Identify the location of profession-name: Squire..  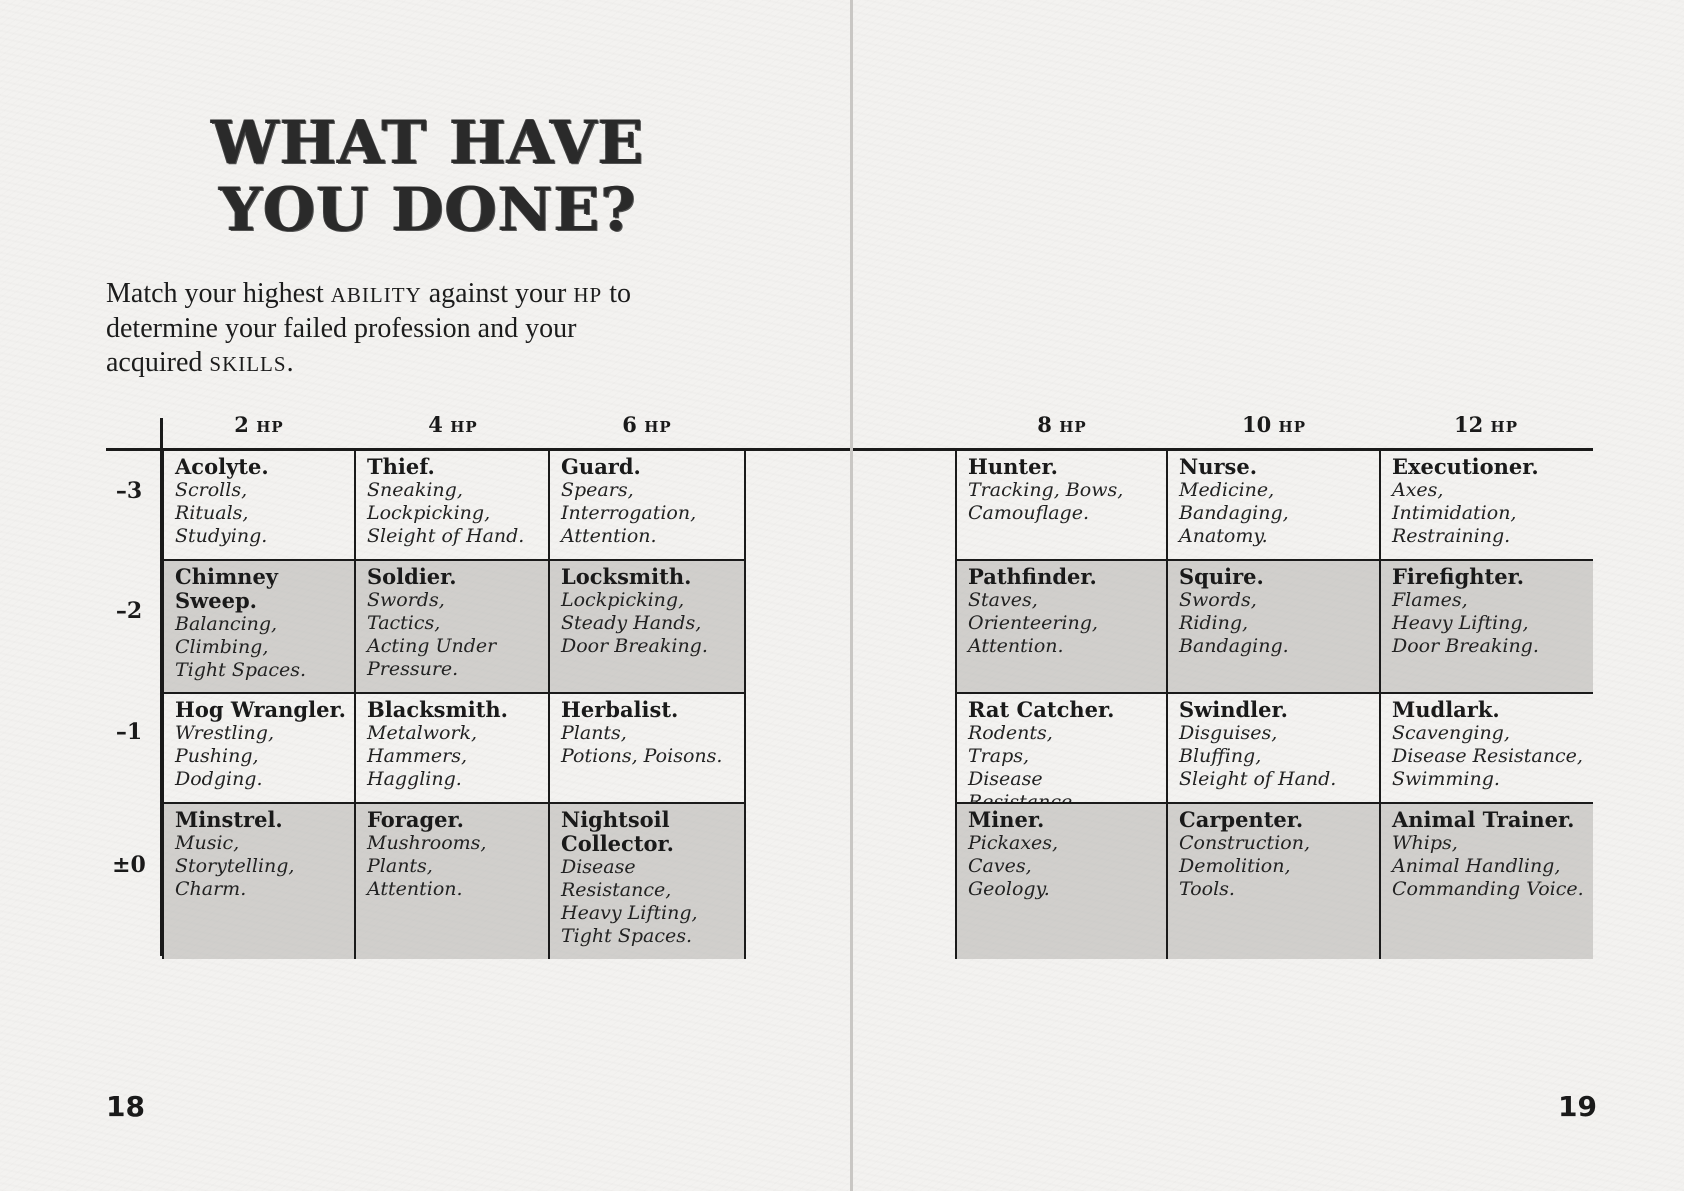
(1221, 576).